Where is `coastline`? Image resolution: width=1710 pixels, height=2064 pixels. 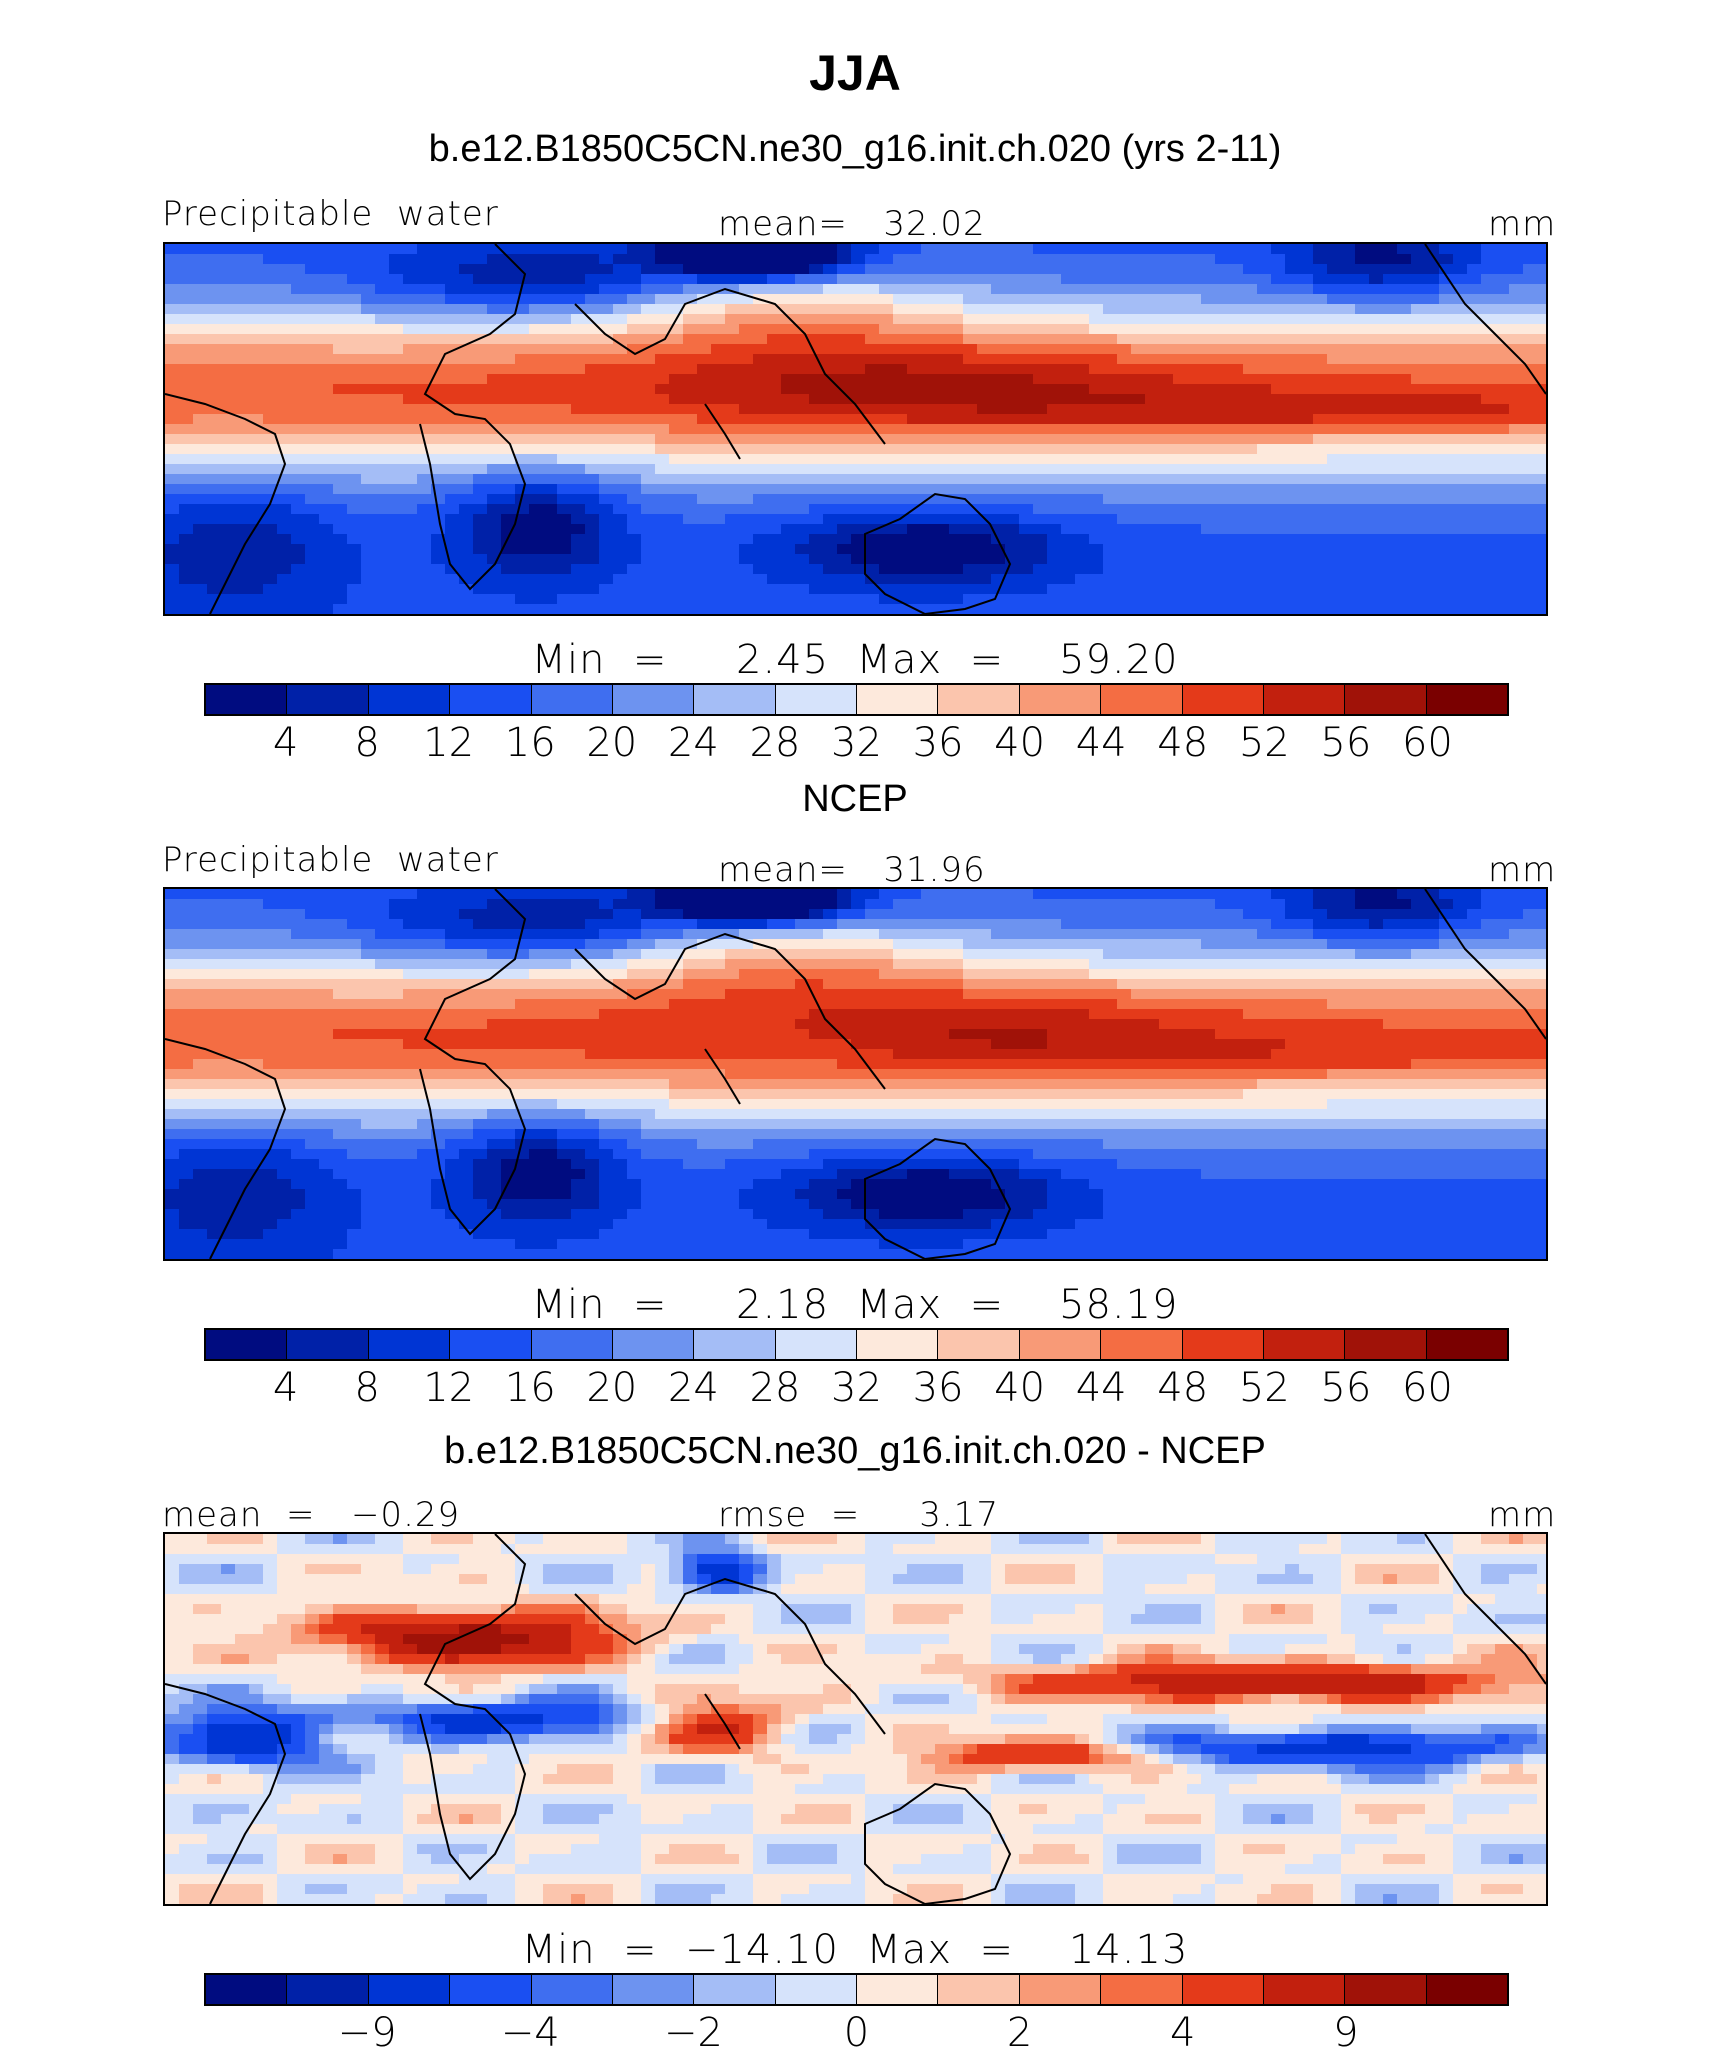
coastline is located at coordinates (722, 431).